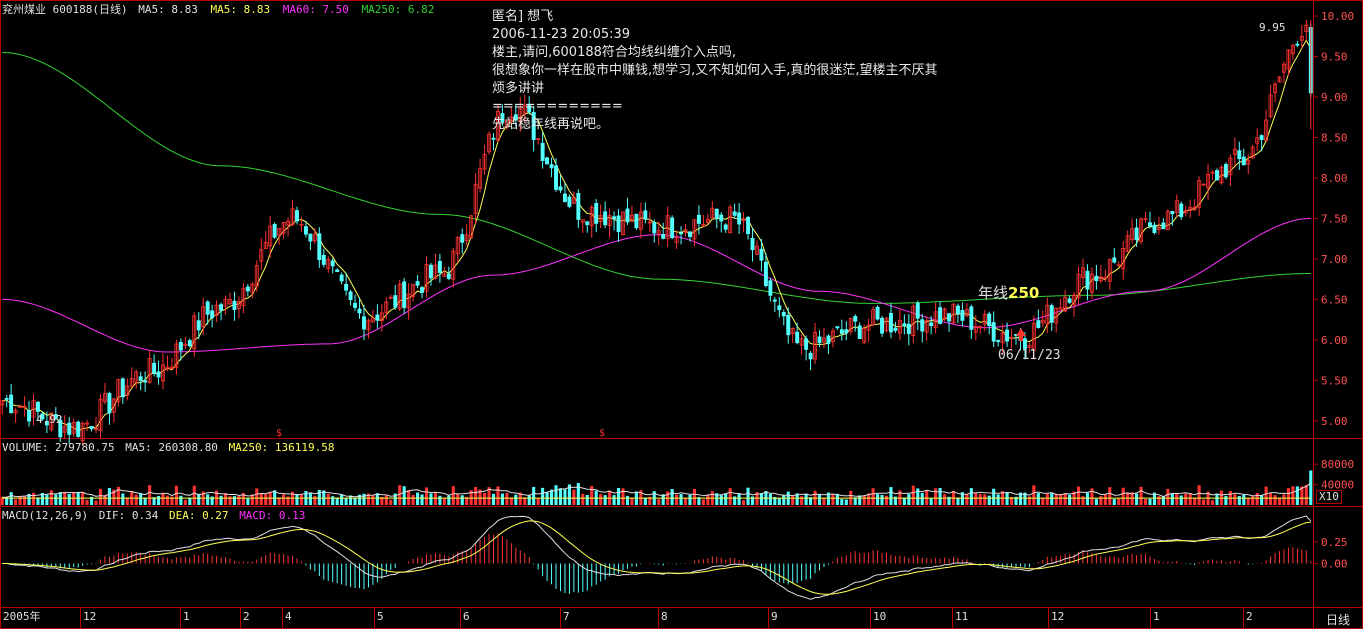 The height and width of the screenshot is (629, 1363). I want to click on date-tick-label: 5, so click(380, 616).